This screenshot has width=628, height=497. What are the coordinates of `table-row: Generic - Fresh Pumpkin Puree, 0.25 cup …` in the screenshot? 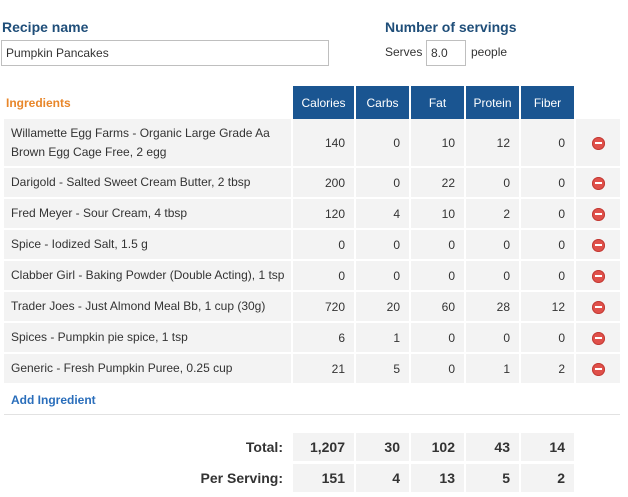 It's located at (312, 369).